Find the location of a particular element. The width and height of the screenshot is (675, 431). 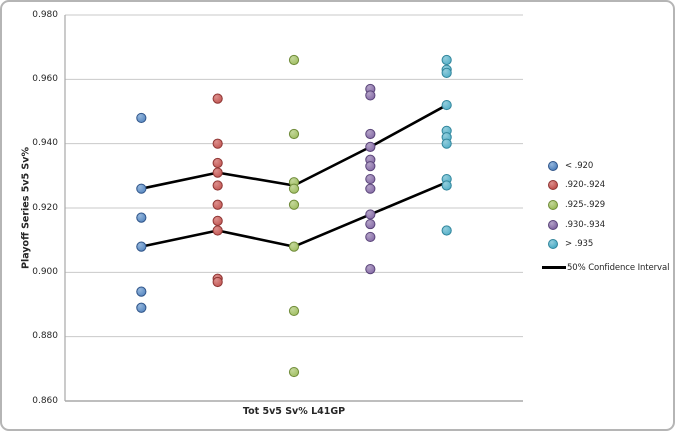

y-tick-label: 0.980 is located at coordinates (45, 14).